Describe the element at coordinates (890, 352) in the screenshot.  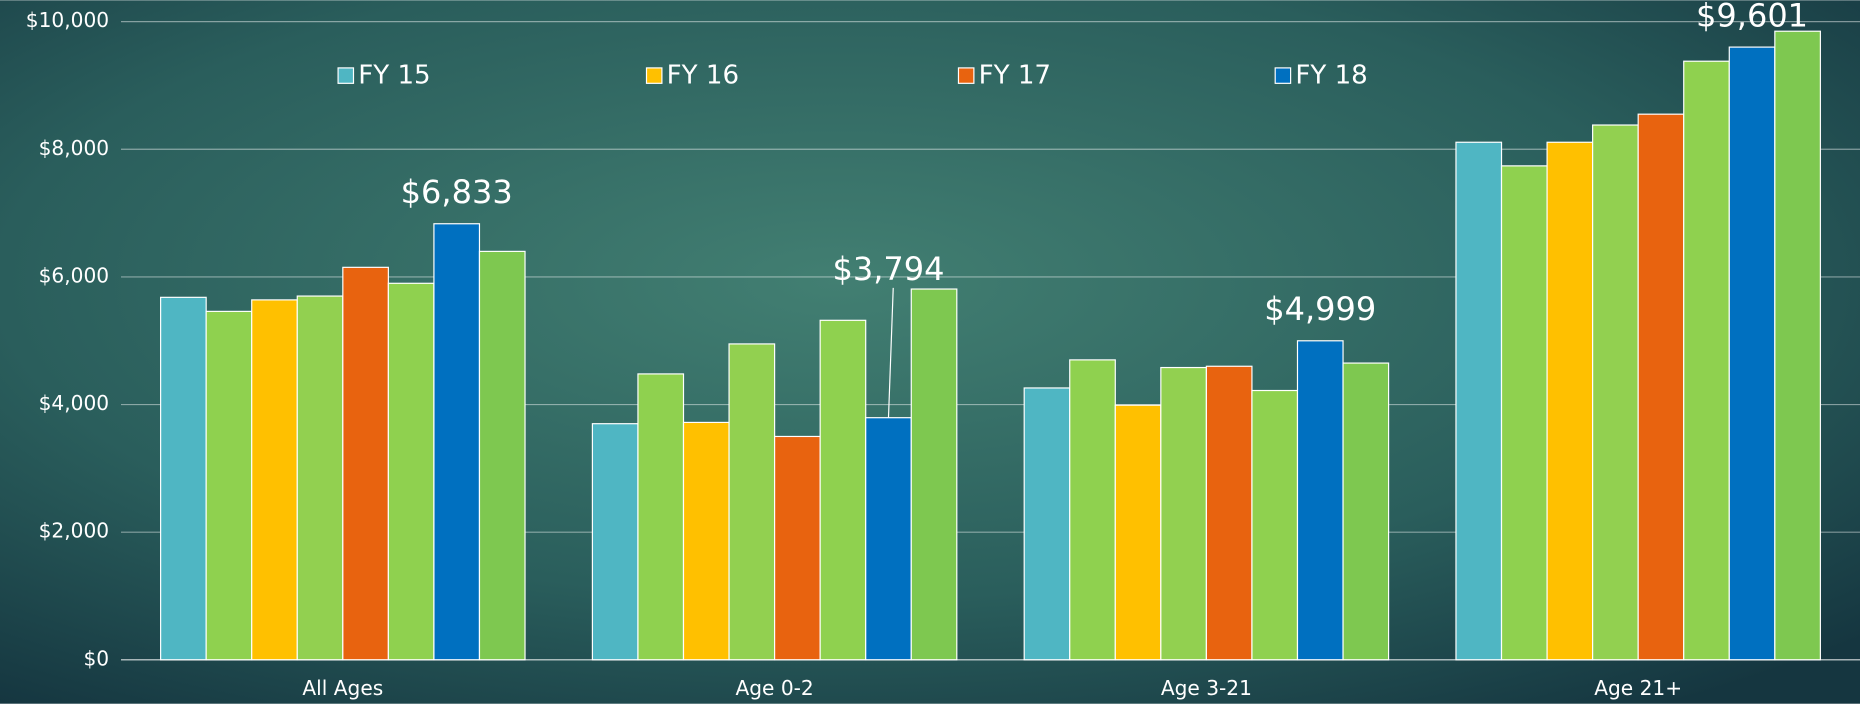
I see `leader-line` at that location.